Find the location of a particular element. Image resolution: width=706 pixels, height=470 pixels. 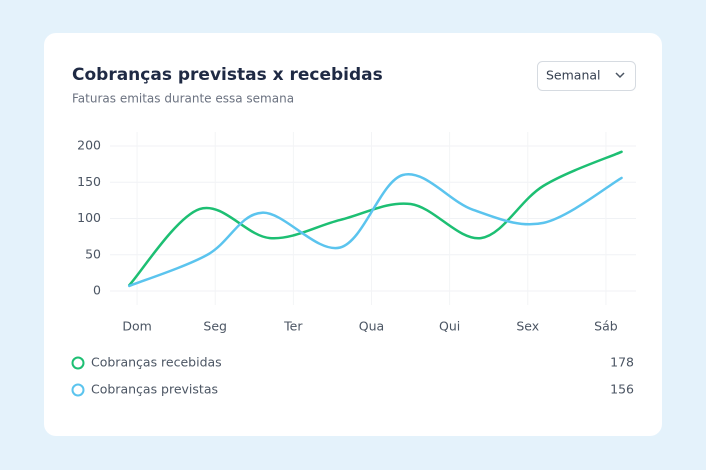

legend-total: 178 is located at coordinates (622, 362).